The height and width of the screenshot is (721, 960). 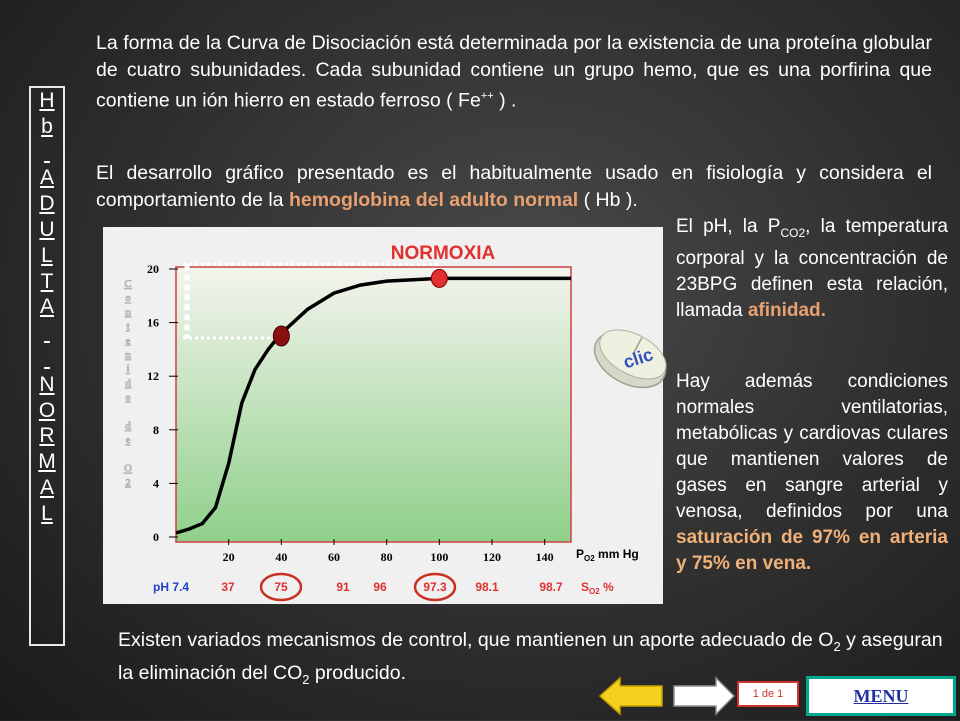 What do you see at coordinates (156, 483) in the screenshot?
I see `y-tick-label: 4` at bounding box center [156, 483].